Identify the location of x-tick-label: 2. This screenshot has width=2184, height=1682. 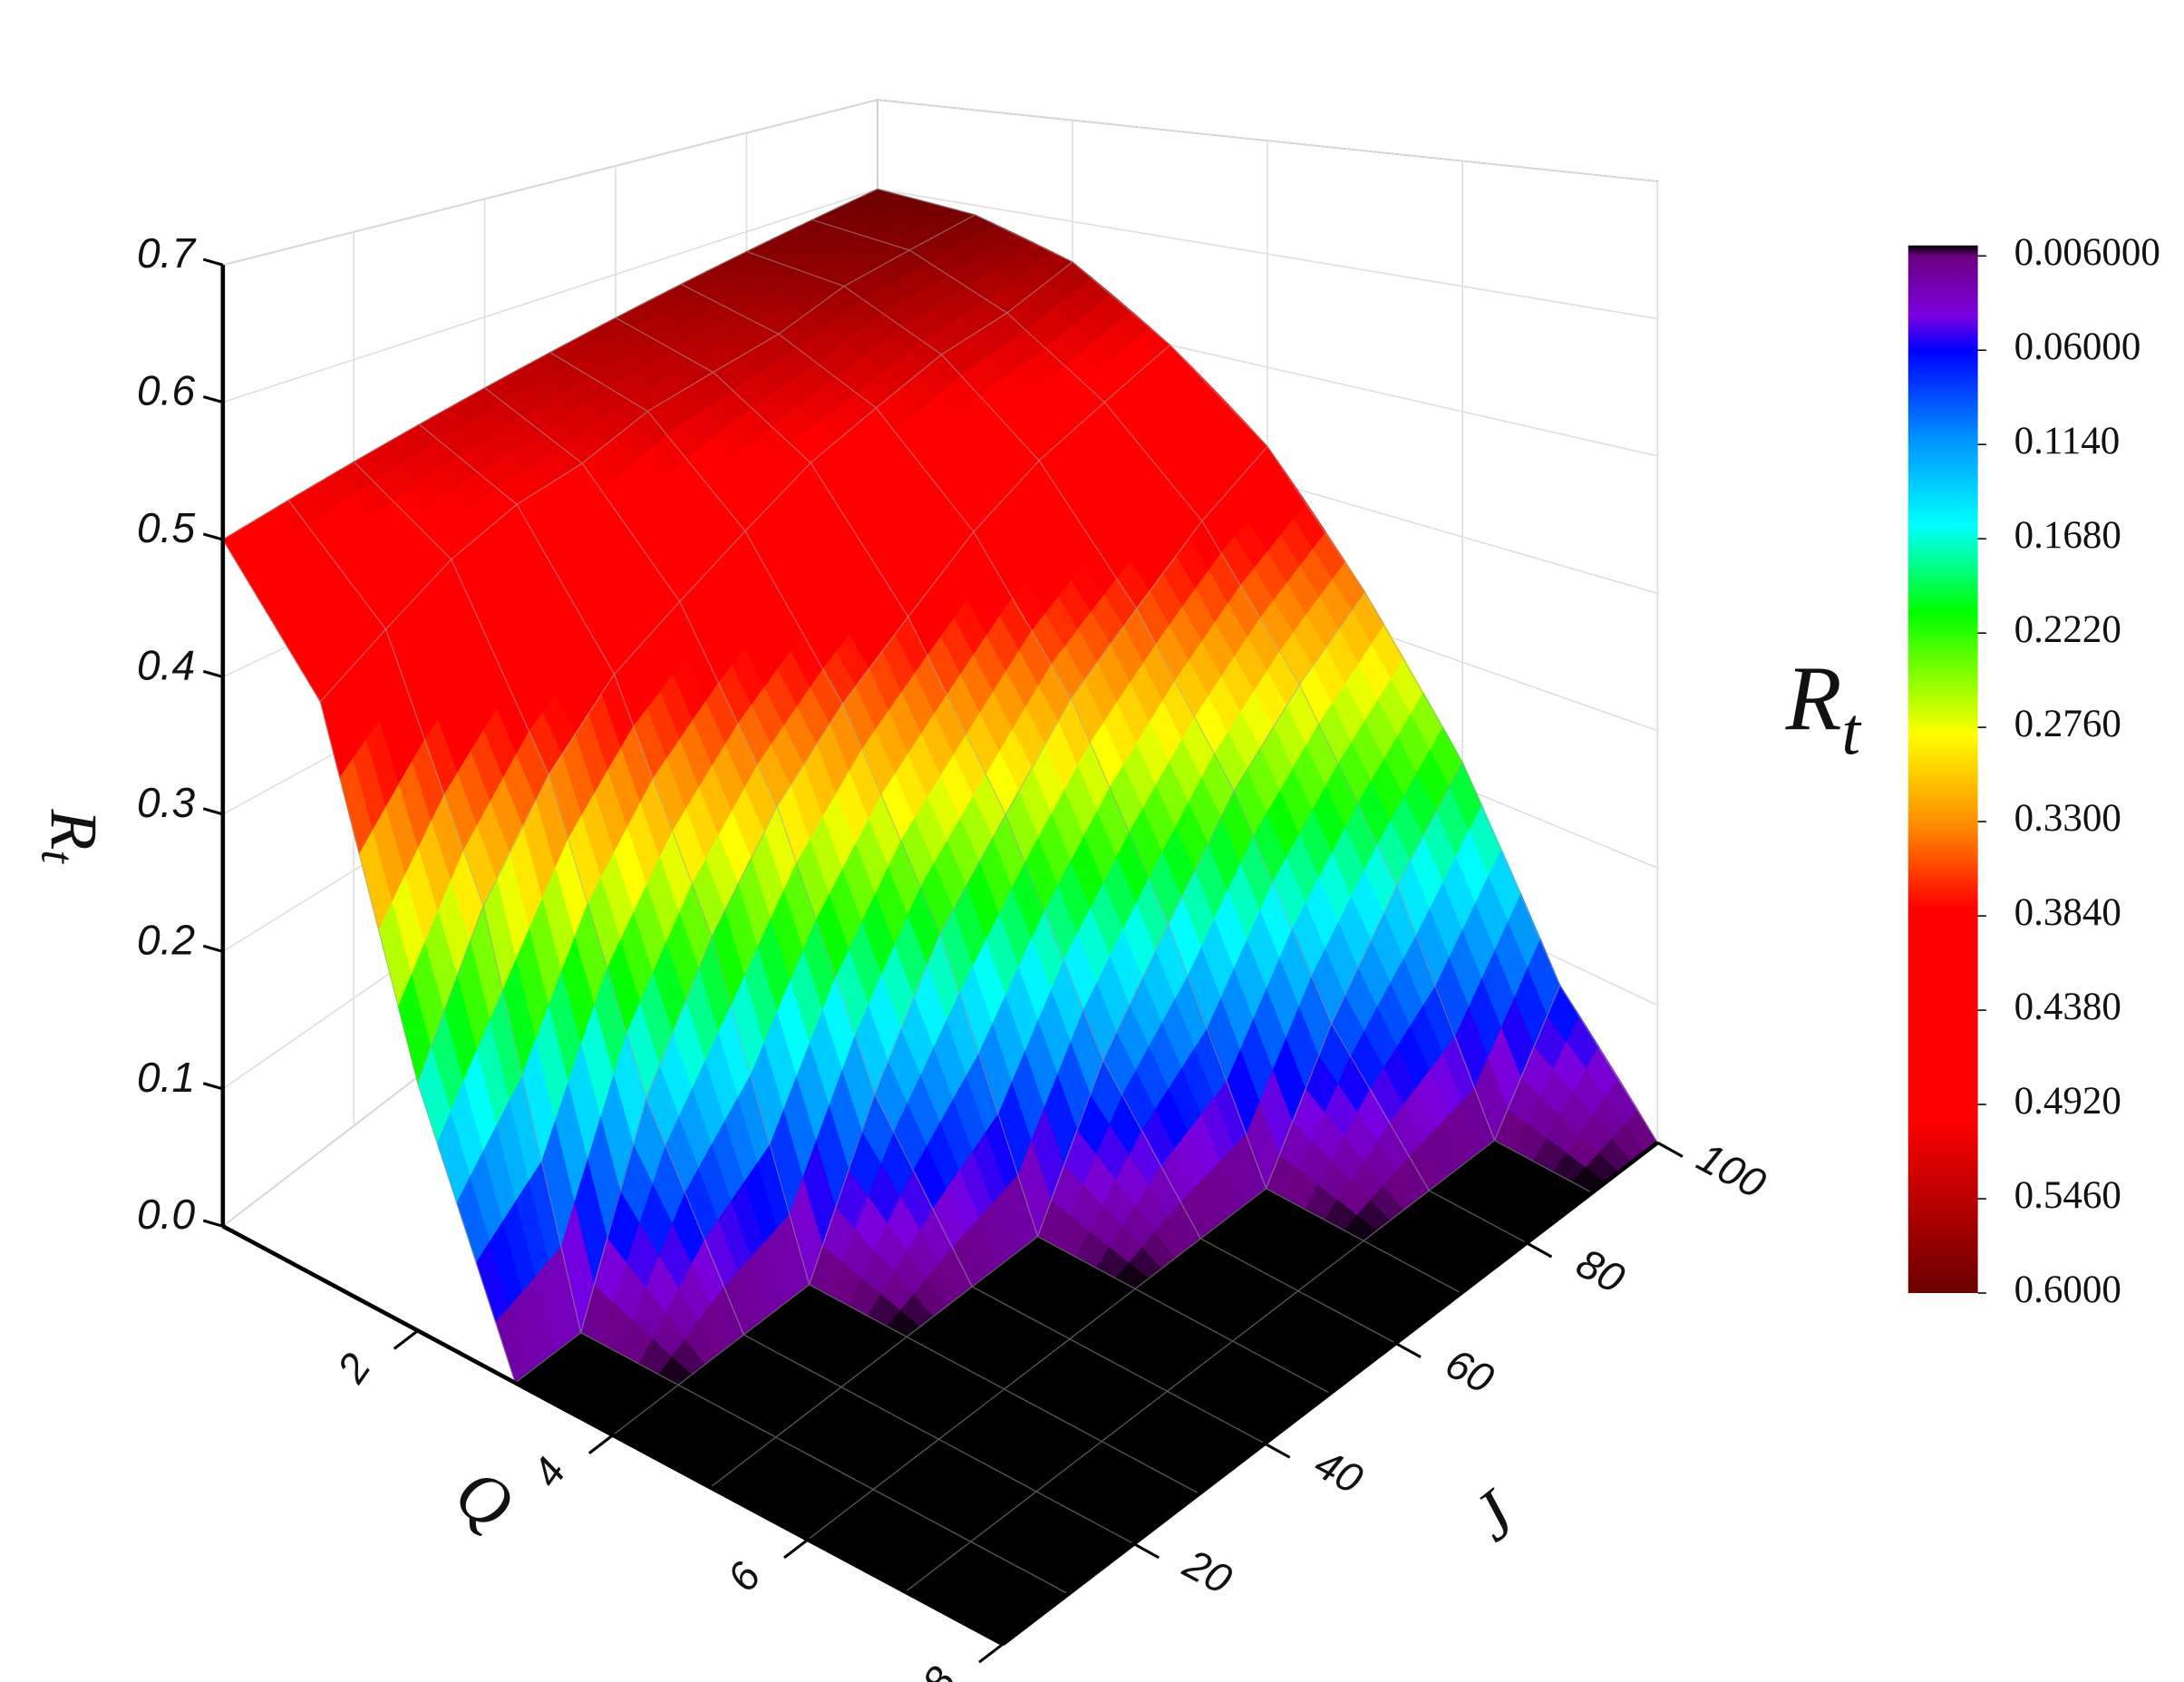
(354, 1368).